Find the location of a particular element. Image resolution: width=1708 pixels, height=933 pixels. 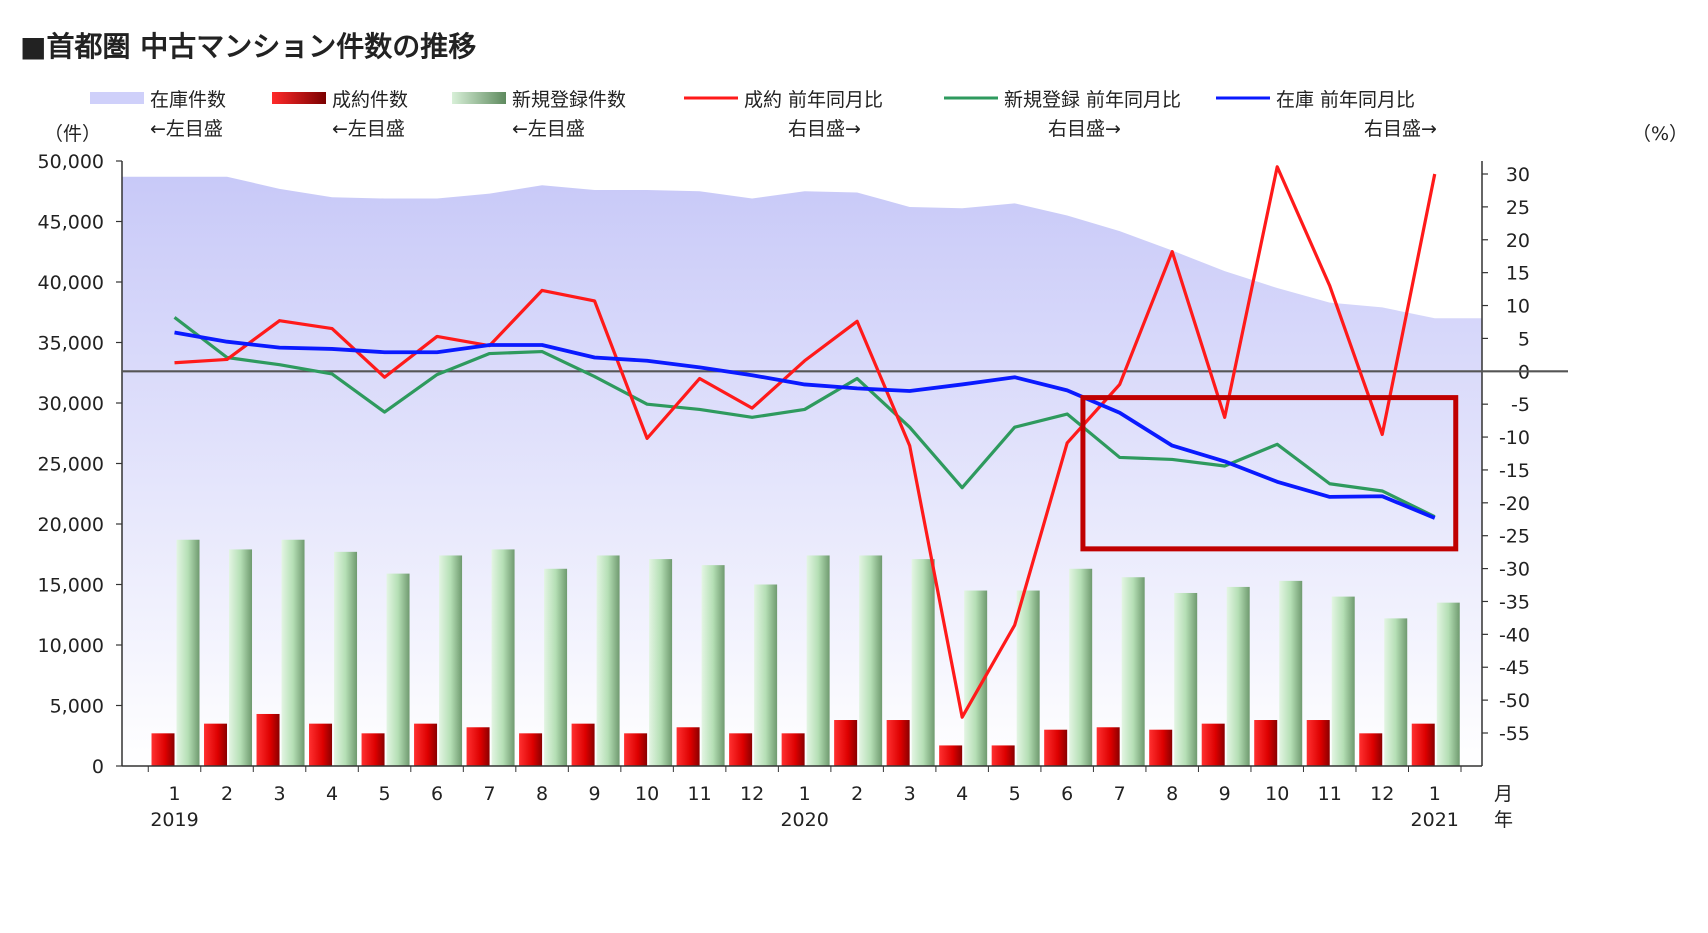

x-tick-label: 12 is located at coordinates (752, 794).